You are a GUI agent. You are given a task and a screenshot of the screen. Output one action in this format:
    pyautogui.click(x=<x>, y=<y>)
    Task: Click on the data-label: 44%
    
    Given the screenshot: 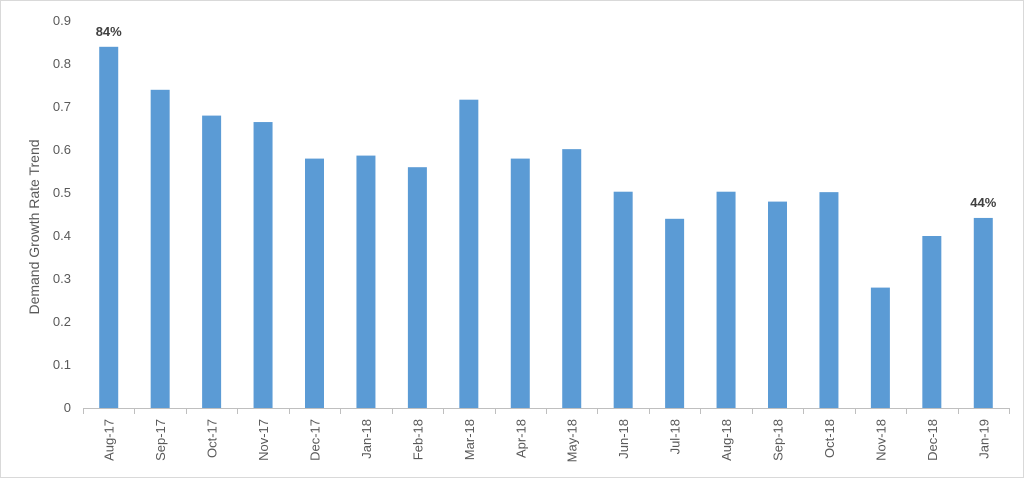 What is the action you would take?
    pyautogui.click(x=983, y=202)
    